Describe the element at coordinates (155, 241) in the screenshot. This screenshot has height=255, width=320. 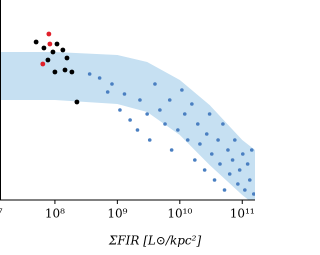
I see `x-axis-label: ΣFIR [L⊙/kpc²]` at that location.